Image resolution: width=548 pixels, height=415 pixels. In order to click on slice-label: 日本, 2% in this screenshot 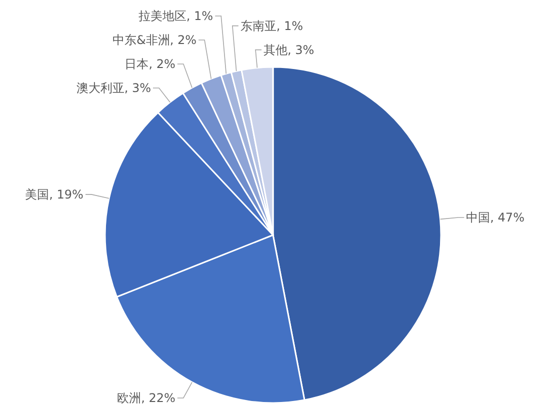, I will do `click(150, 64)`.